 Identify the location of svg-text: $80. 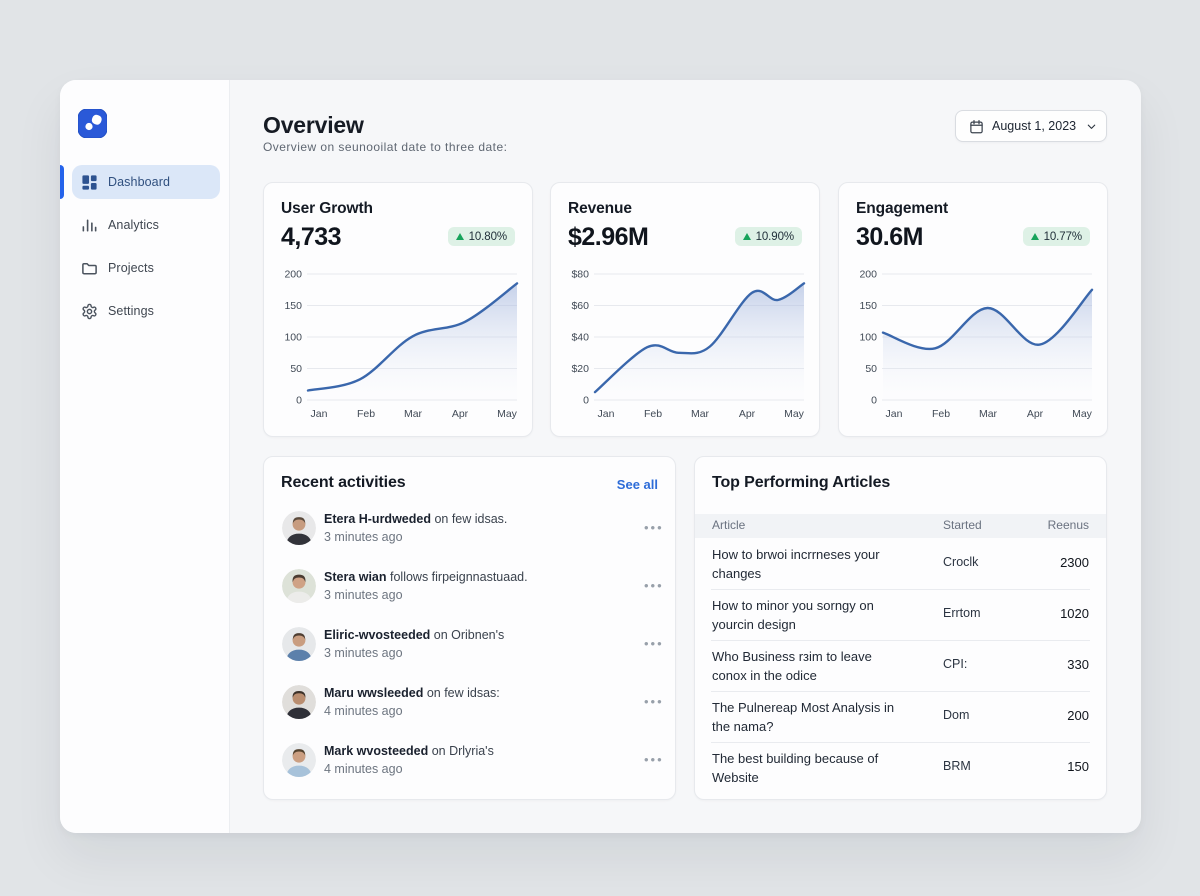
(580, 275).